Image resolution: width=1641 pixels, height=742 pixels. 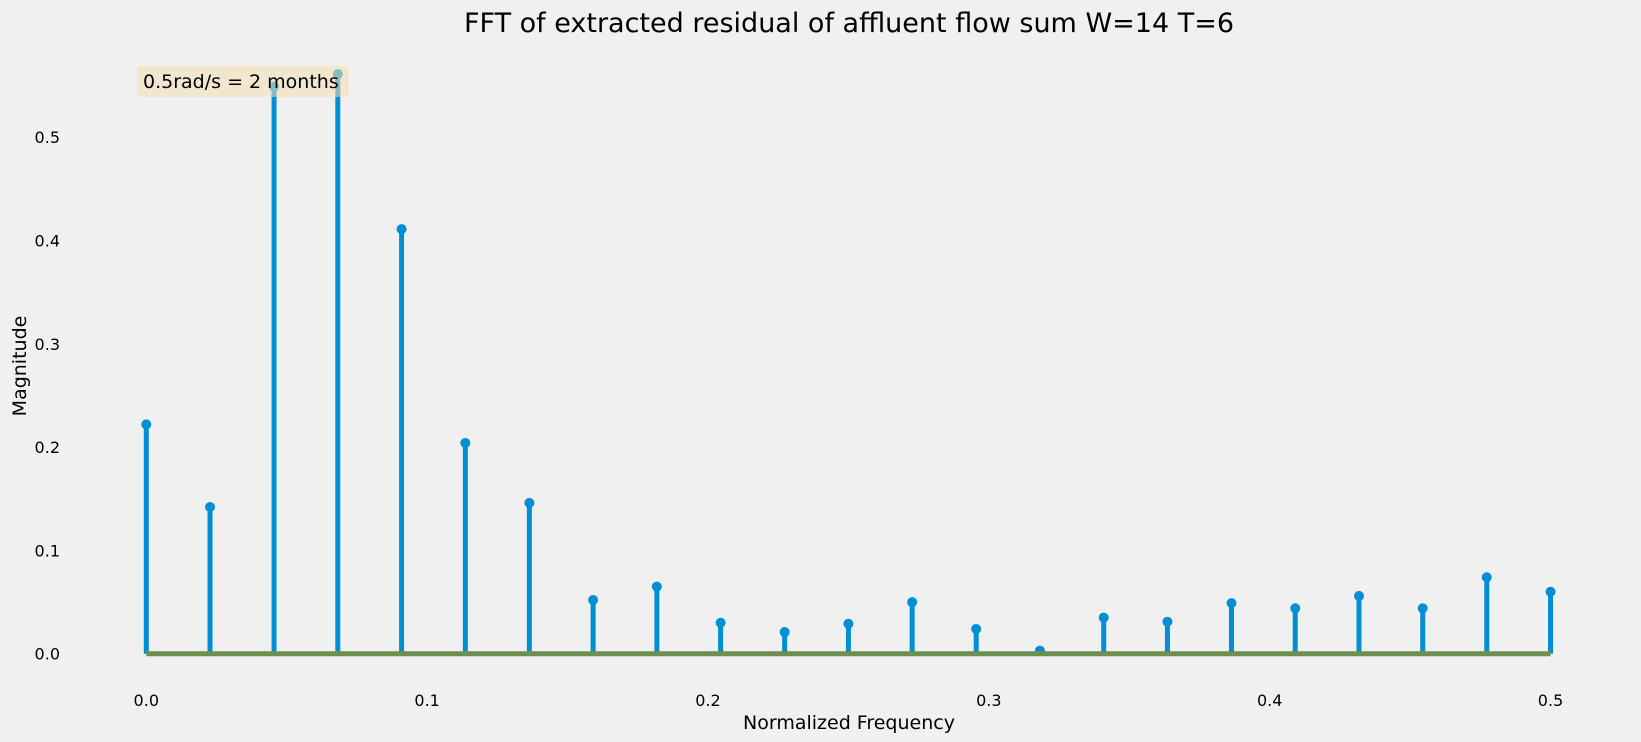 I want to click on y-axis-label: Magnitude, so click(x=20, y=366).